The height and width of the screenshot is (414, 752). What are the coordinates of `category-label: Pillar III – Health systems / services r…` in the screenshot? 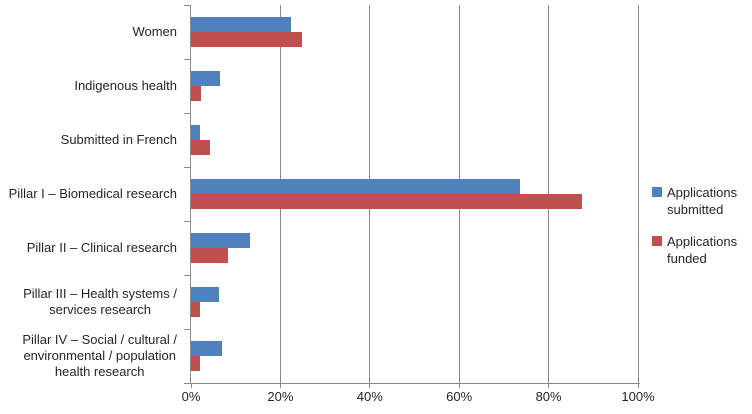 It's located at (92, 302).